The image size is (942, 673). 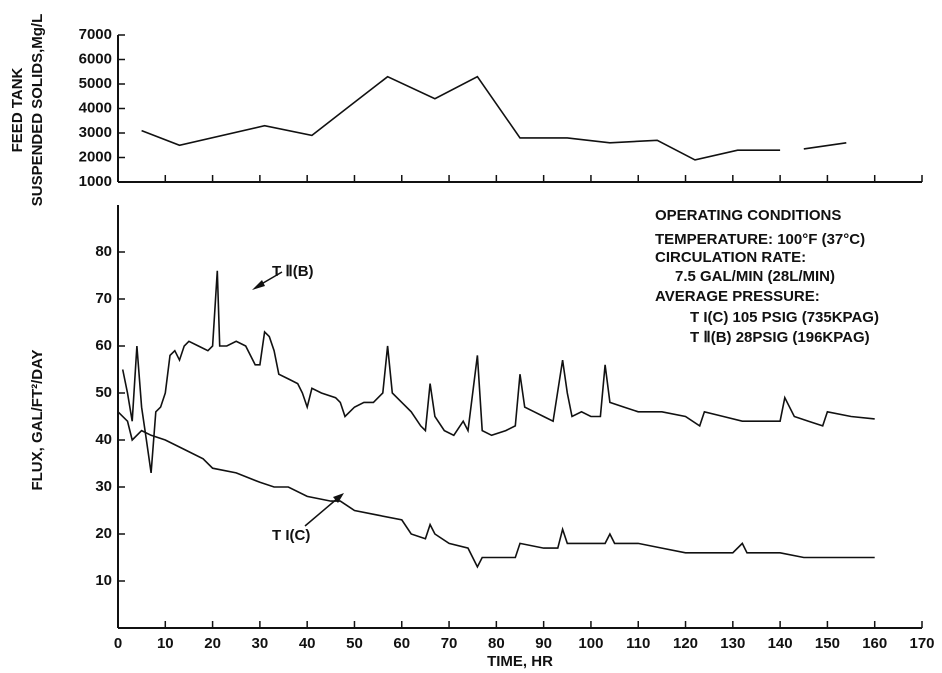 What do you see at coordinates (95, 132) in the screenshot?
I see `y-tick-label: 3000` at bounding box center [95, 132].